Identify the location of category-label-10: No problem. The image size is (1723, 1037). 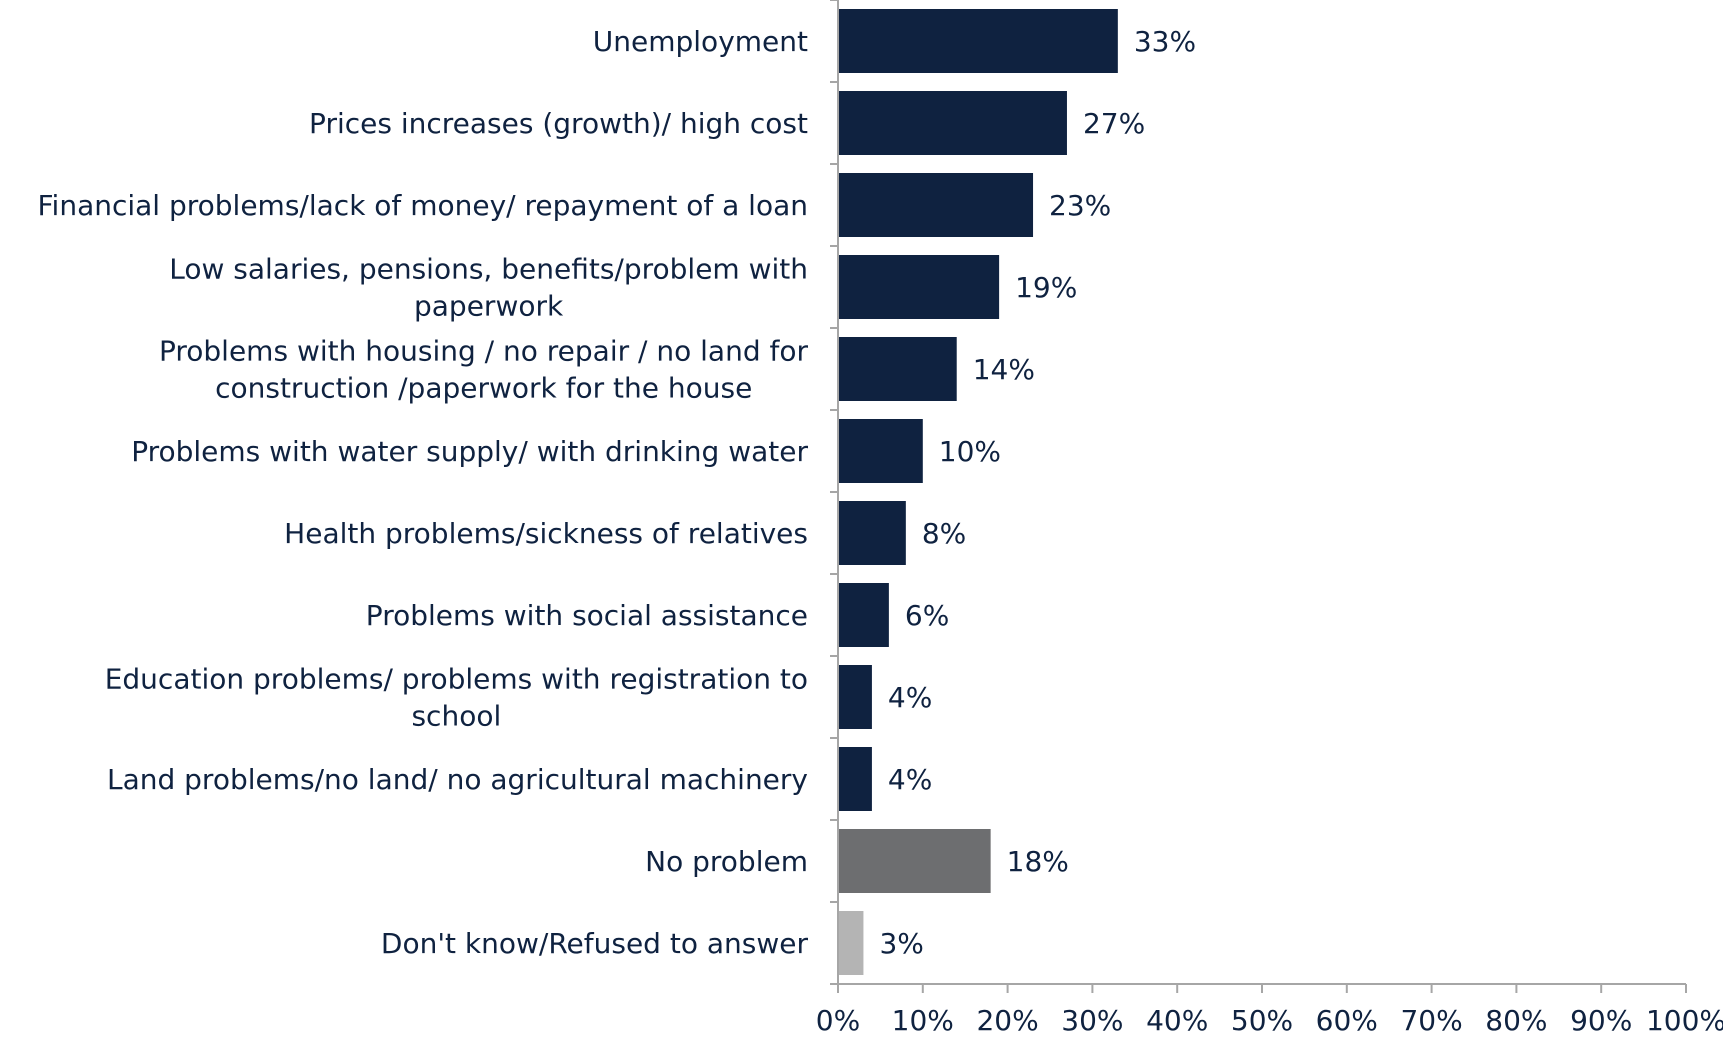
(726, 861).